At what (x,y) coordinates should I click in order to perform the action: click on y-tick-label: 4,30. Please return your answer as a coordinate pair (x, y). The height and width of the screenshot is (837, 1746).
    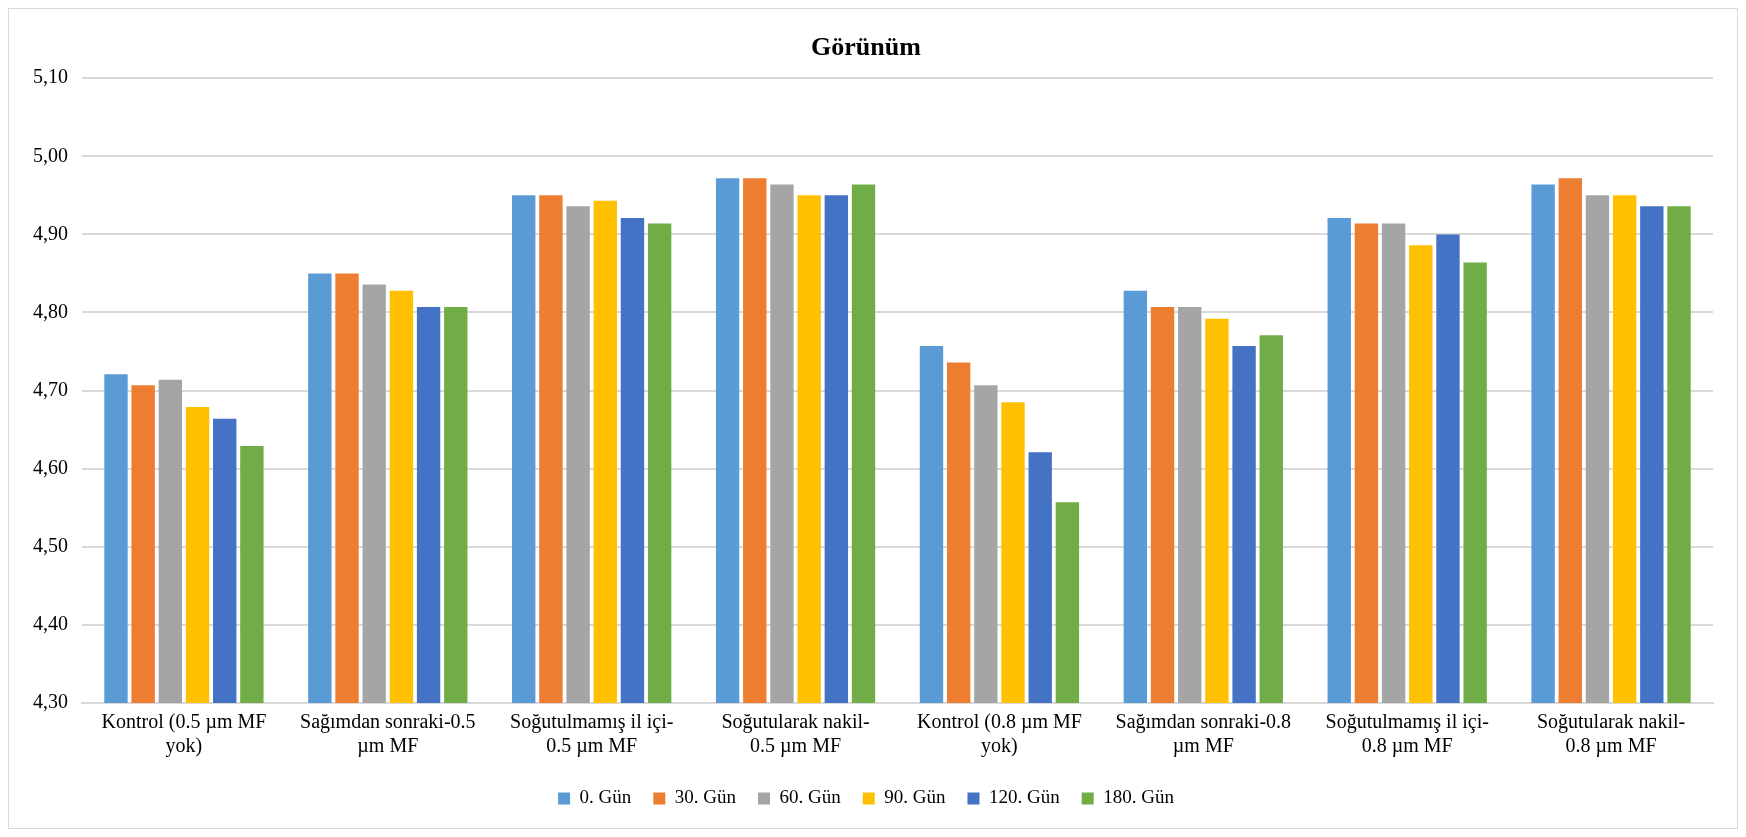
    Looking at the image, I should click on (50, 701).